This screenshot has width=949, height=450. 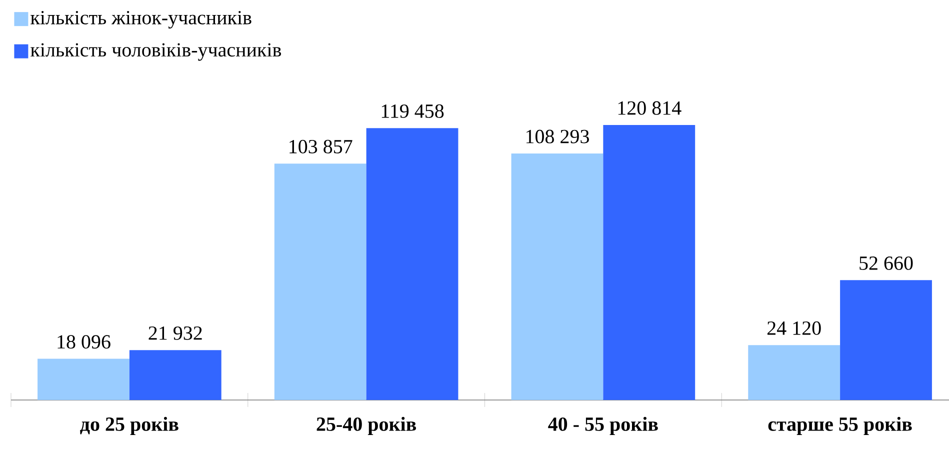 I want to click on legend-label: кількість чоловіків-учасників, so click(x=156, y=52).